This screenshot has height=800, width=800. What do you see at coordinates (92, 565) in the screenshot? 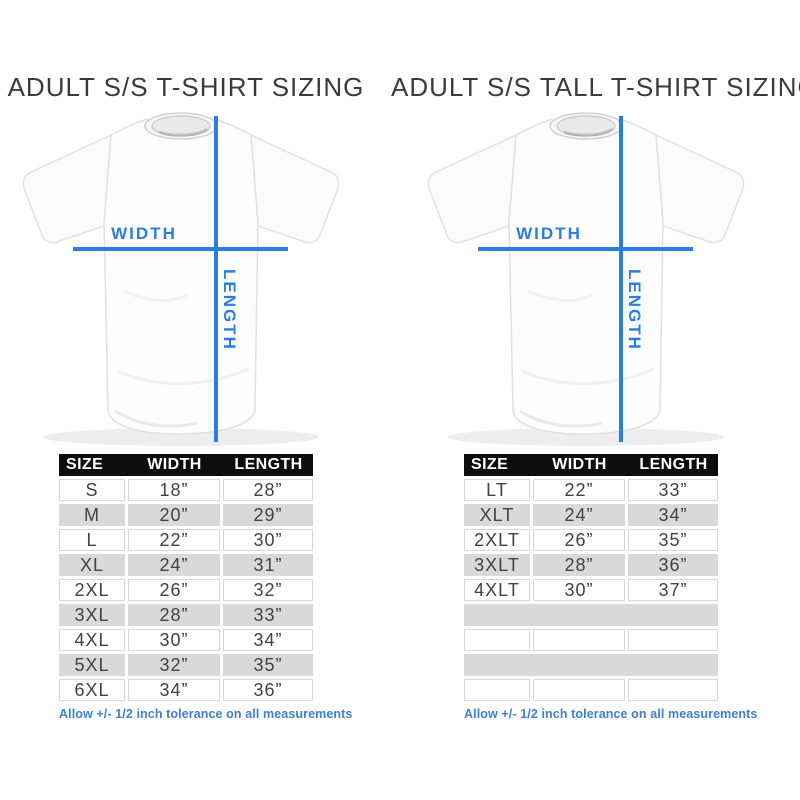
I see `table-cell: XL` at bounding box center [92, 565].